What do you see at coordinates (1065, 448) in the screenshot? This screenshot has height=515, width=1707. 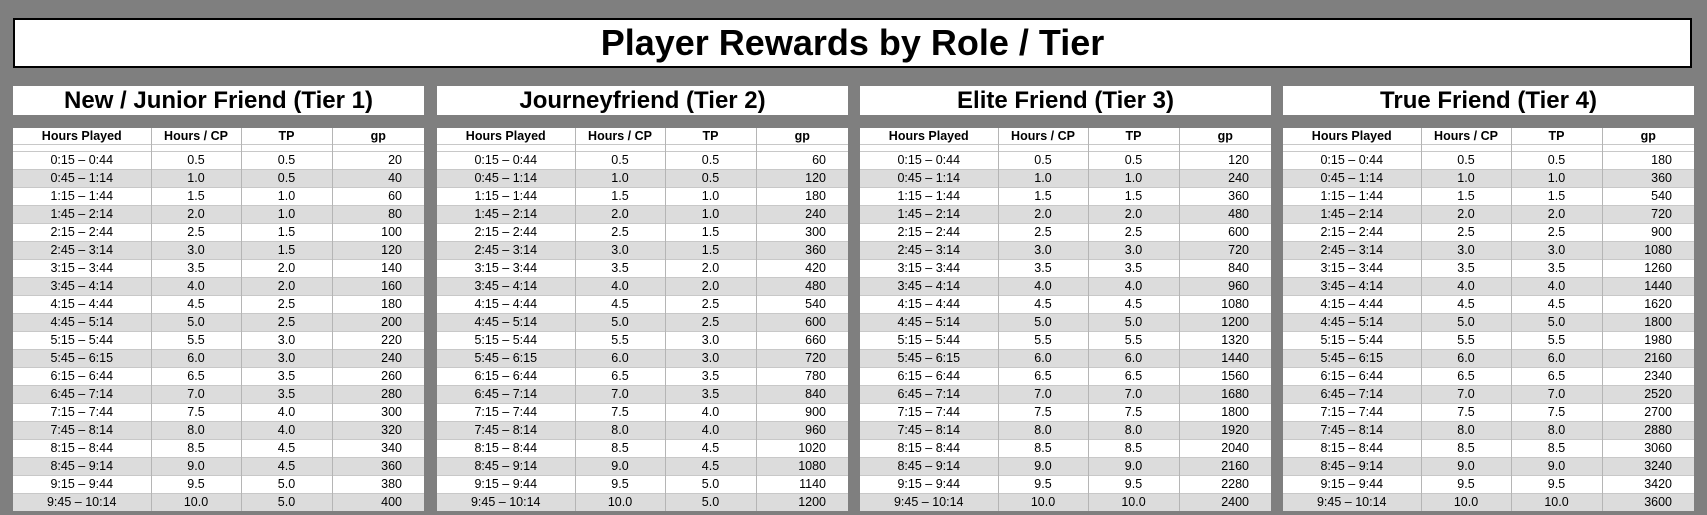 I see `table-row: 8:15 – 8:44 8.5 8.5 2040` at bounding box center [1065, 448].